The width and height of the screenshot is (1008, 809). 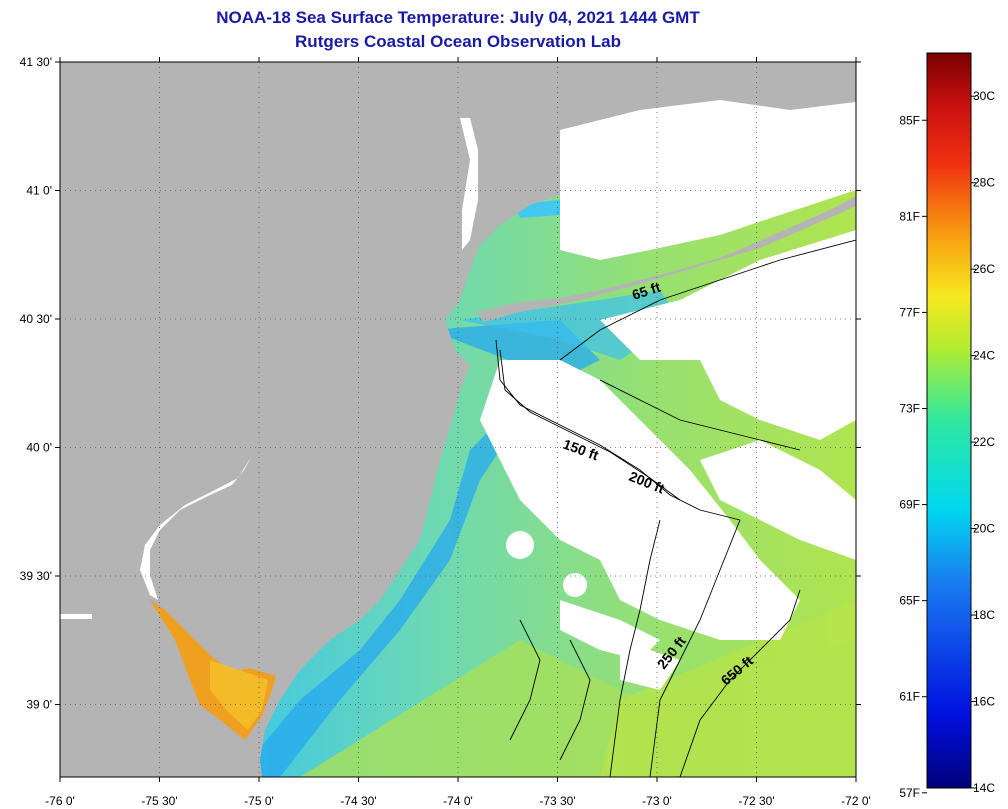 I want to click on colorbar-fahrenheit-labels: 85F 81F 77F 73F 69F 65F 61F 57F, so click(x=913, y=456).